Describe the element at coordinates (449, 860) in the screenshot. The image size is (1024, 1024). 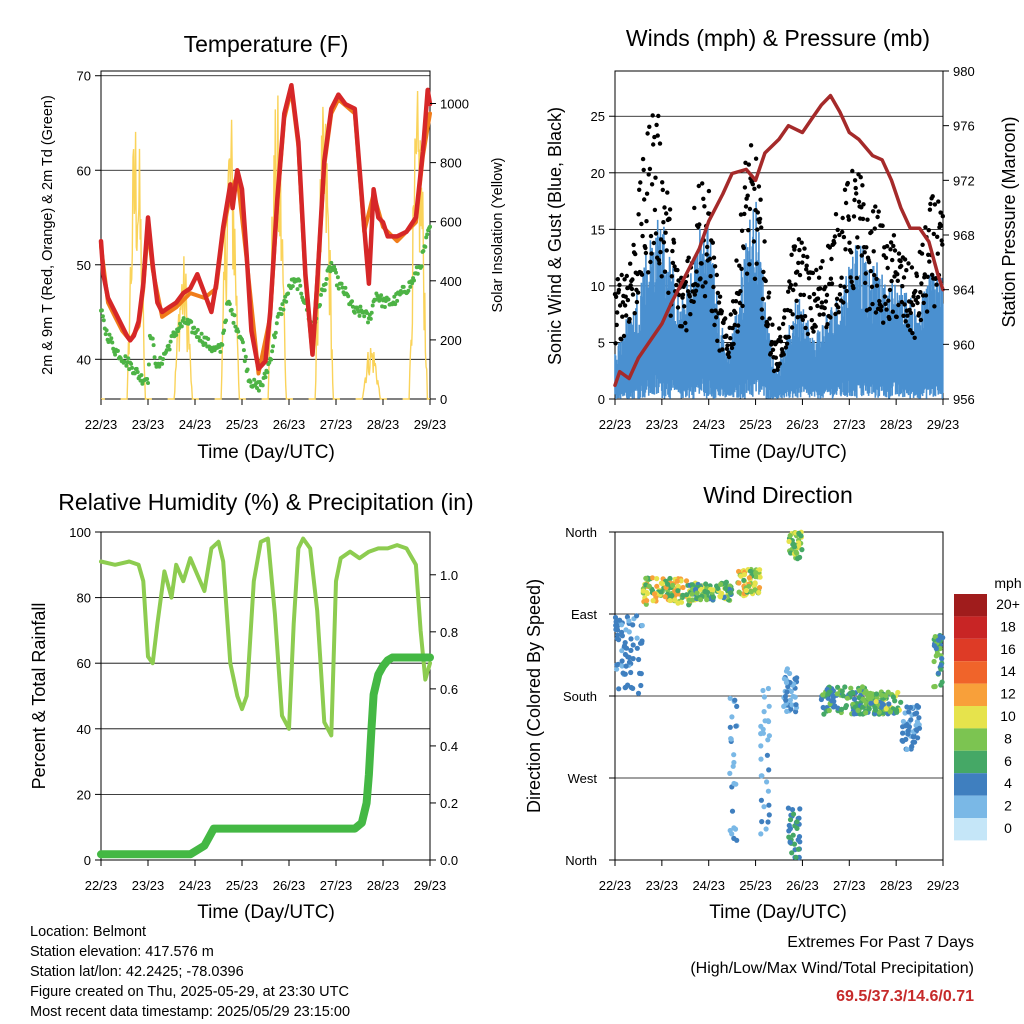
I see `rh-y2tick-label: 0.0` at that location.